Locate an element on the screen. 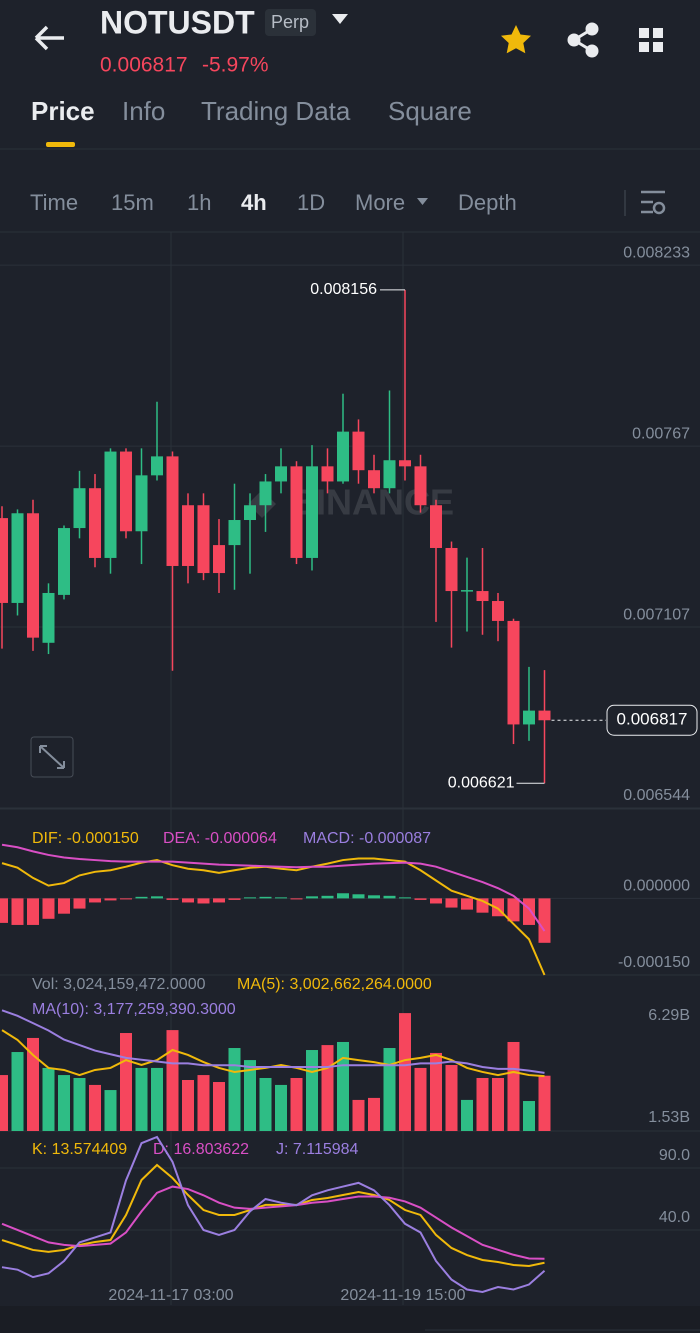 Image resolution: width=700 pixels, height=1333 pixels. interval: 1h is located at coordinates (199, 202).